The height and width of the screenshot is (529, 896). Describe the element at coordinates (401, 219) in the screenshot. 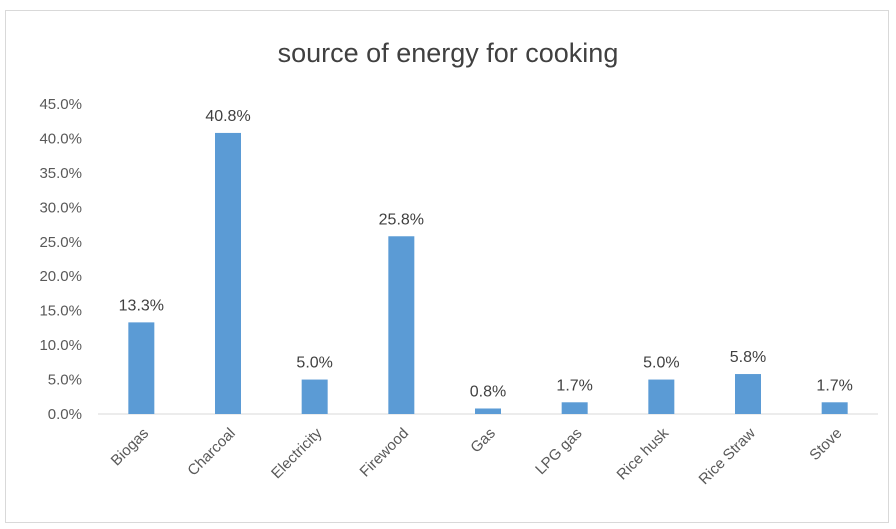

I see `data-label: 25.8%` at that location.